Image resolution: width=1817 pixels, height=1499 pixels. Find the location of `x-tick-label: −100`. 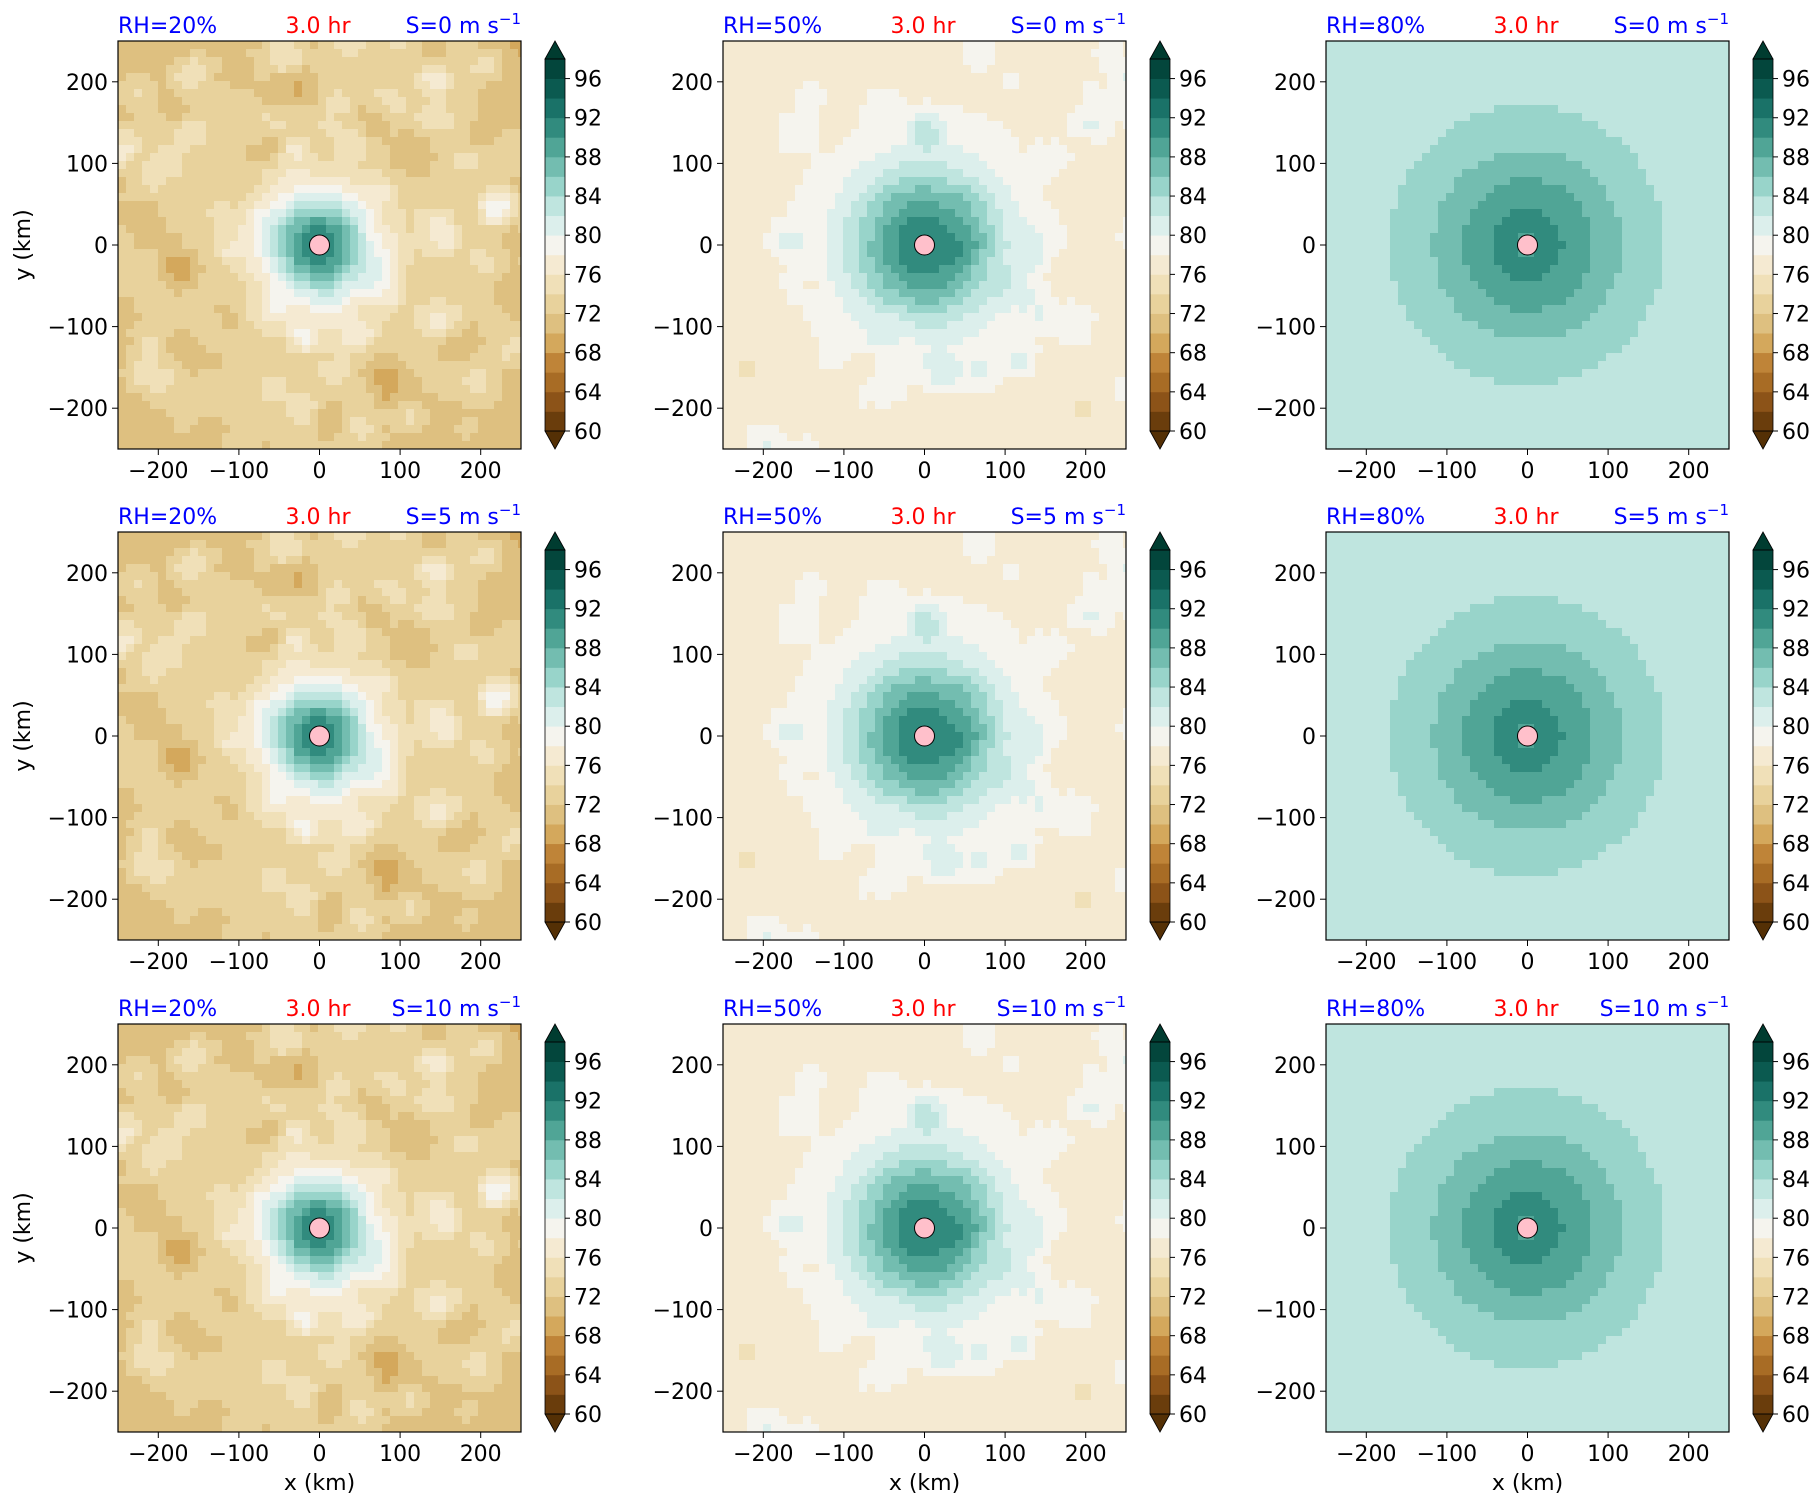

x-tick-label: −100 is located at coordinates (1447, 1454).